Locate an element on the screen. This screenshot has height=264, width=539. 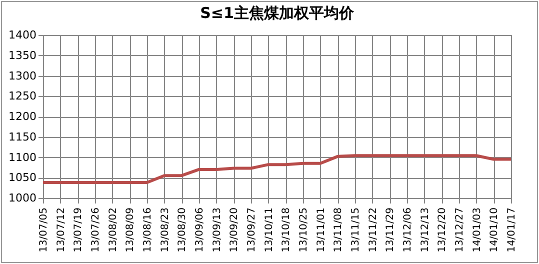
x-tick-label: 13/09/20 is located at coordinates (234, 230).